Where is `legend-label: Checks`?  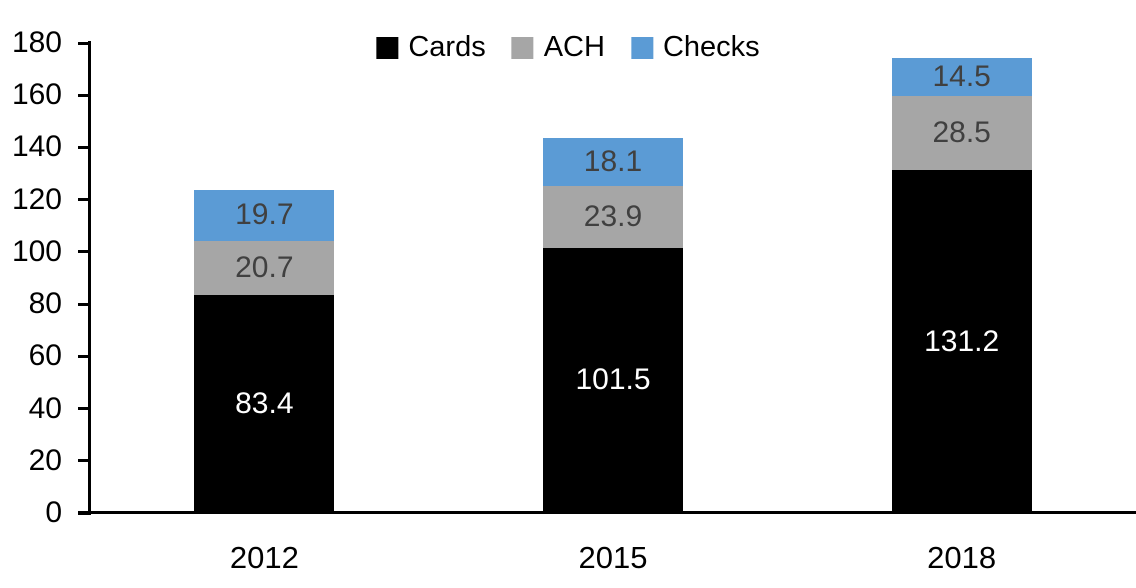
legend-label: Checks is located at coordinates (711, 47).